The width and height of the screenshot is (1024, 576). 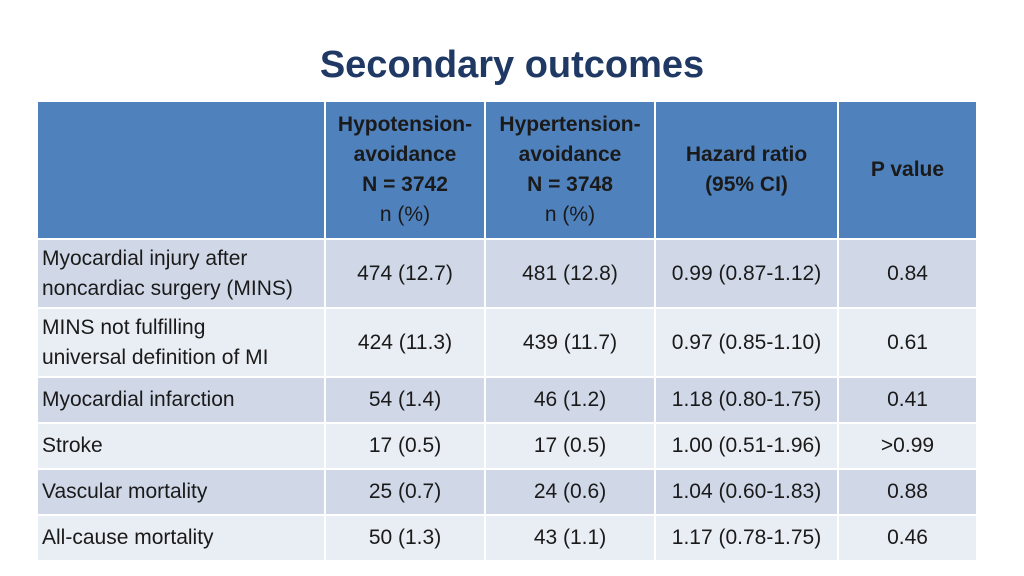 I want to click on cell-hypotension: 17 (0.5), so click(x=405, y=446).